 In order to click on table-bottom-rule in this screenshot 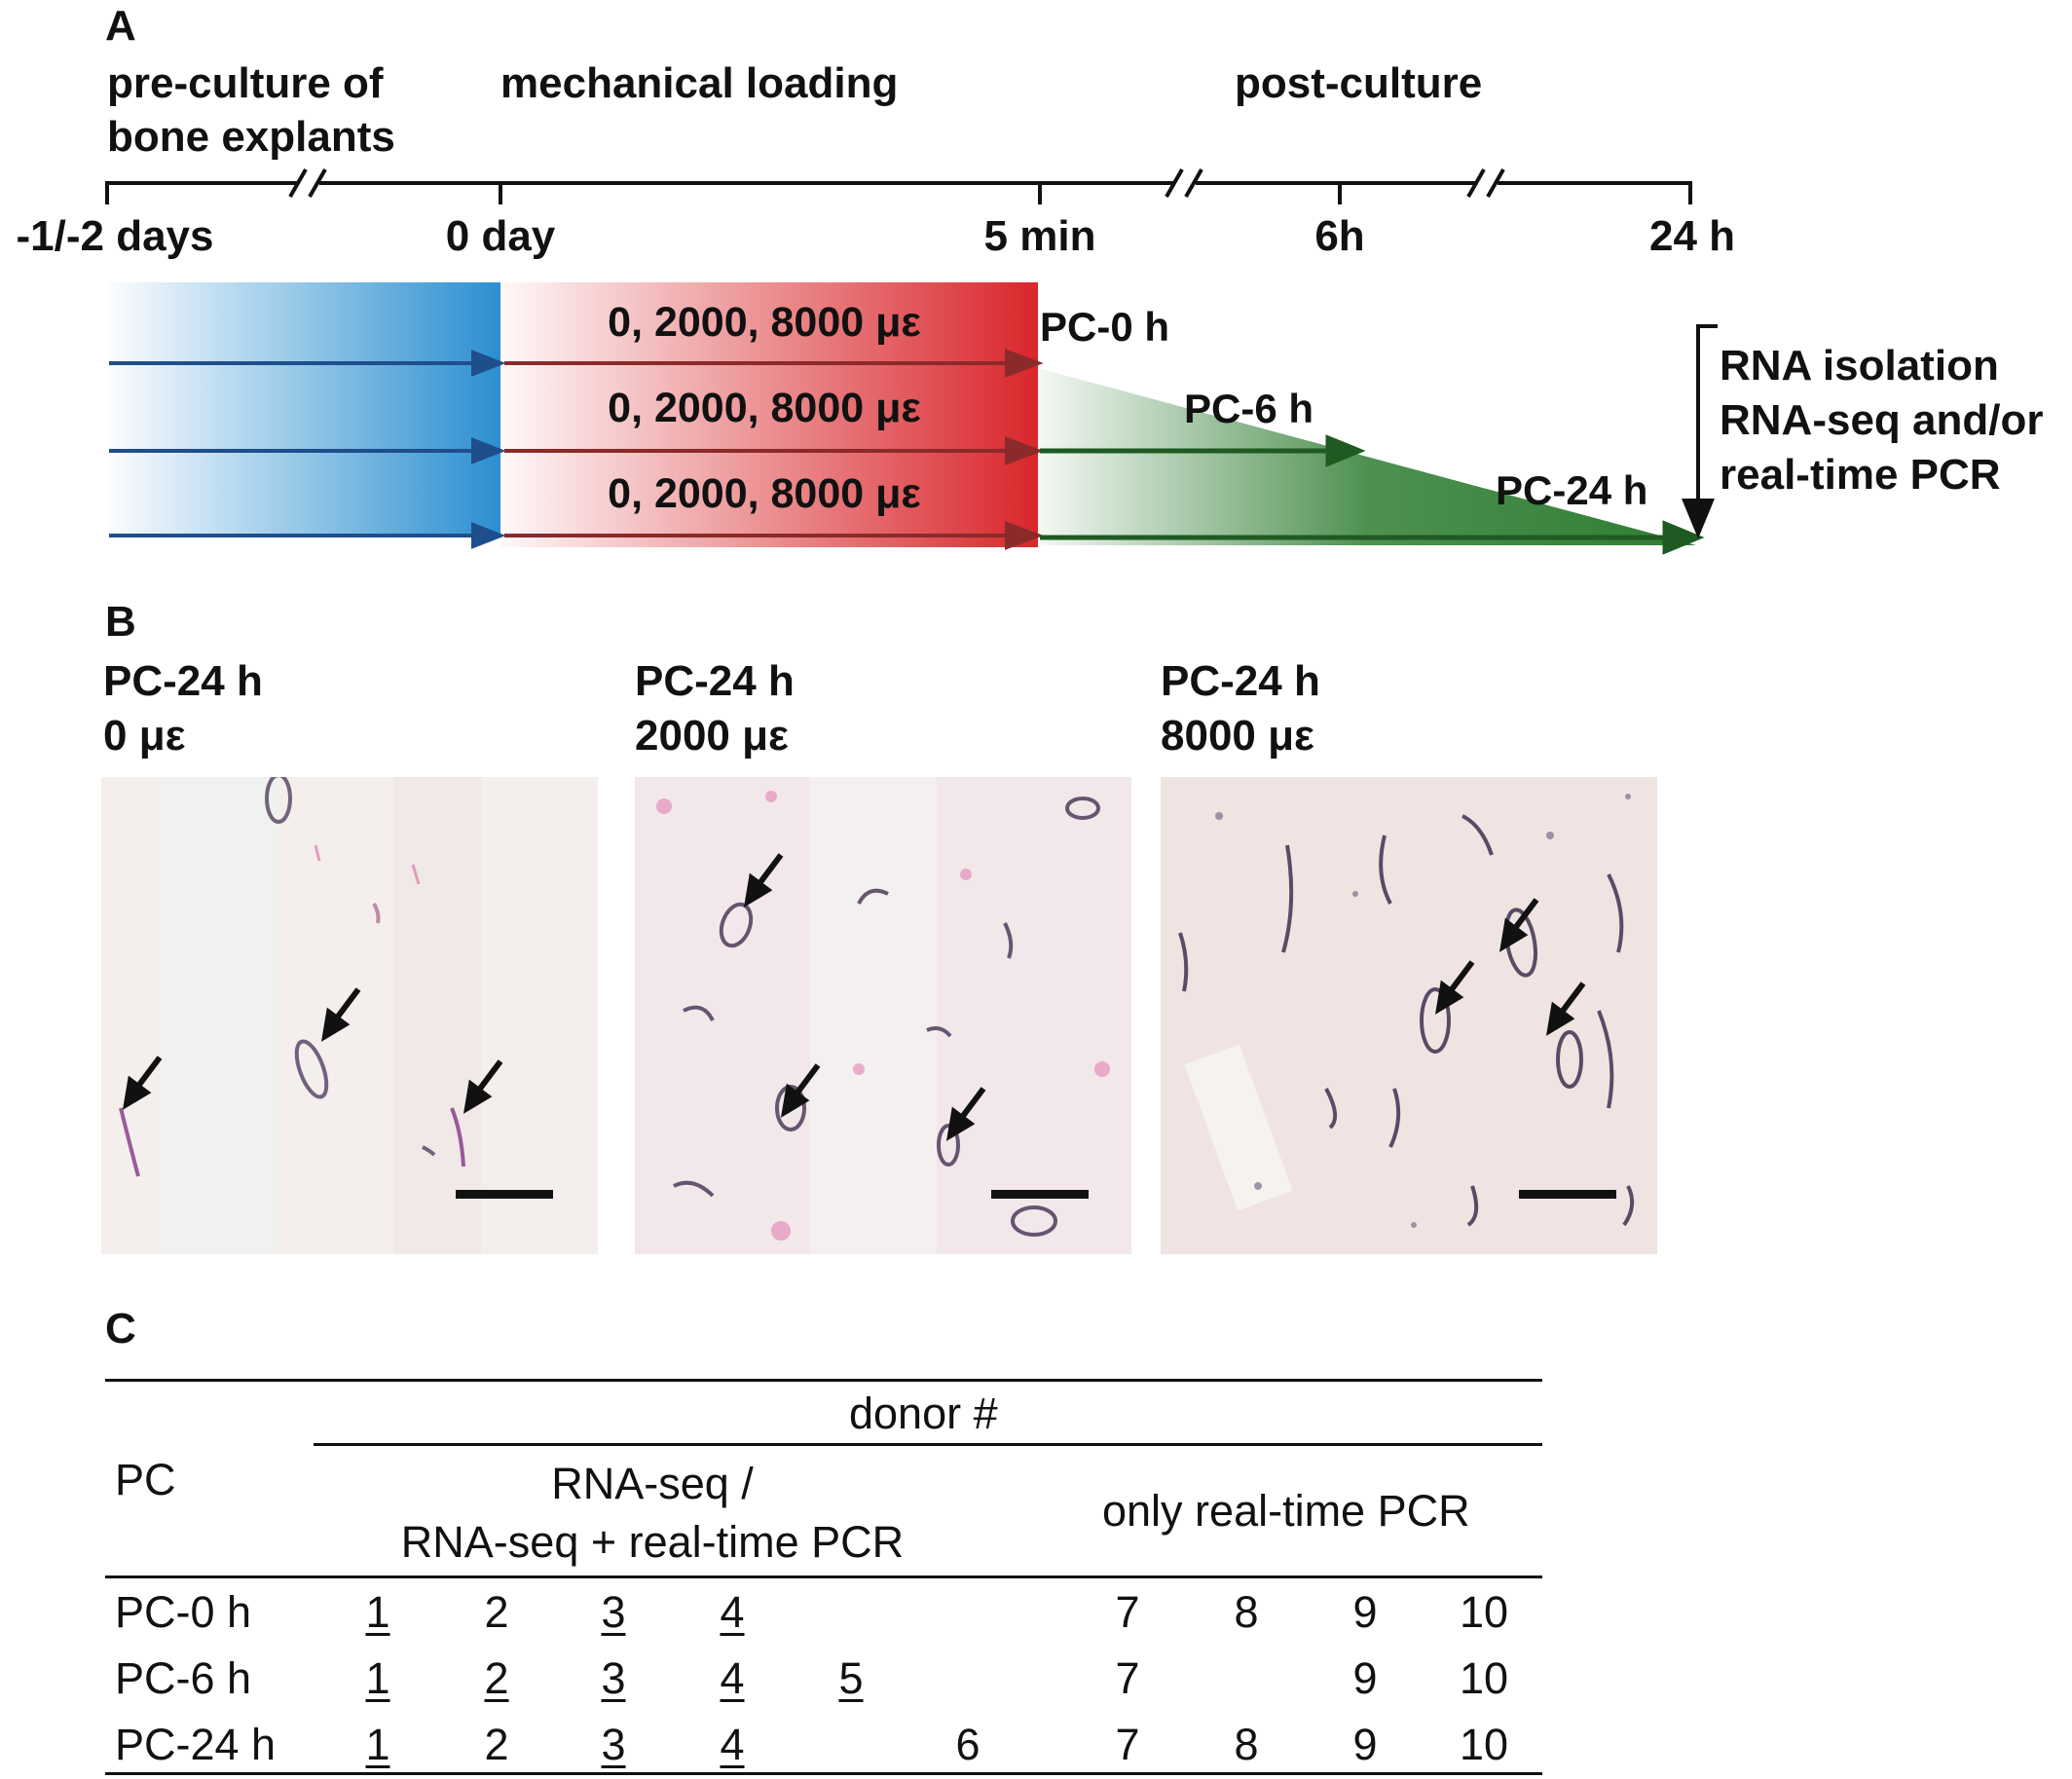, I will do `click(823, 1773)`.